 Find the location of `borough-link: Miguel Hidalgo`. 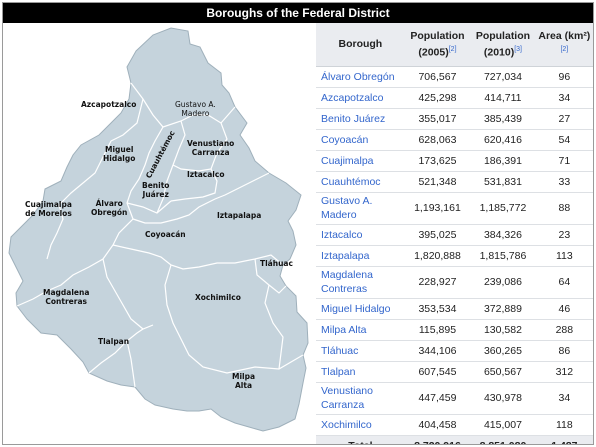

borough-link: Miguel Hidalgo is located at coordinates (360, 309).